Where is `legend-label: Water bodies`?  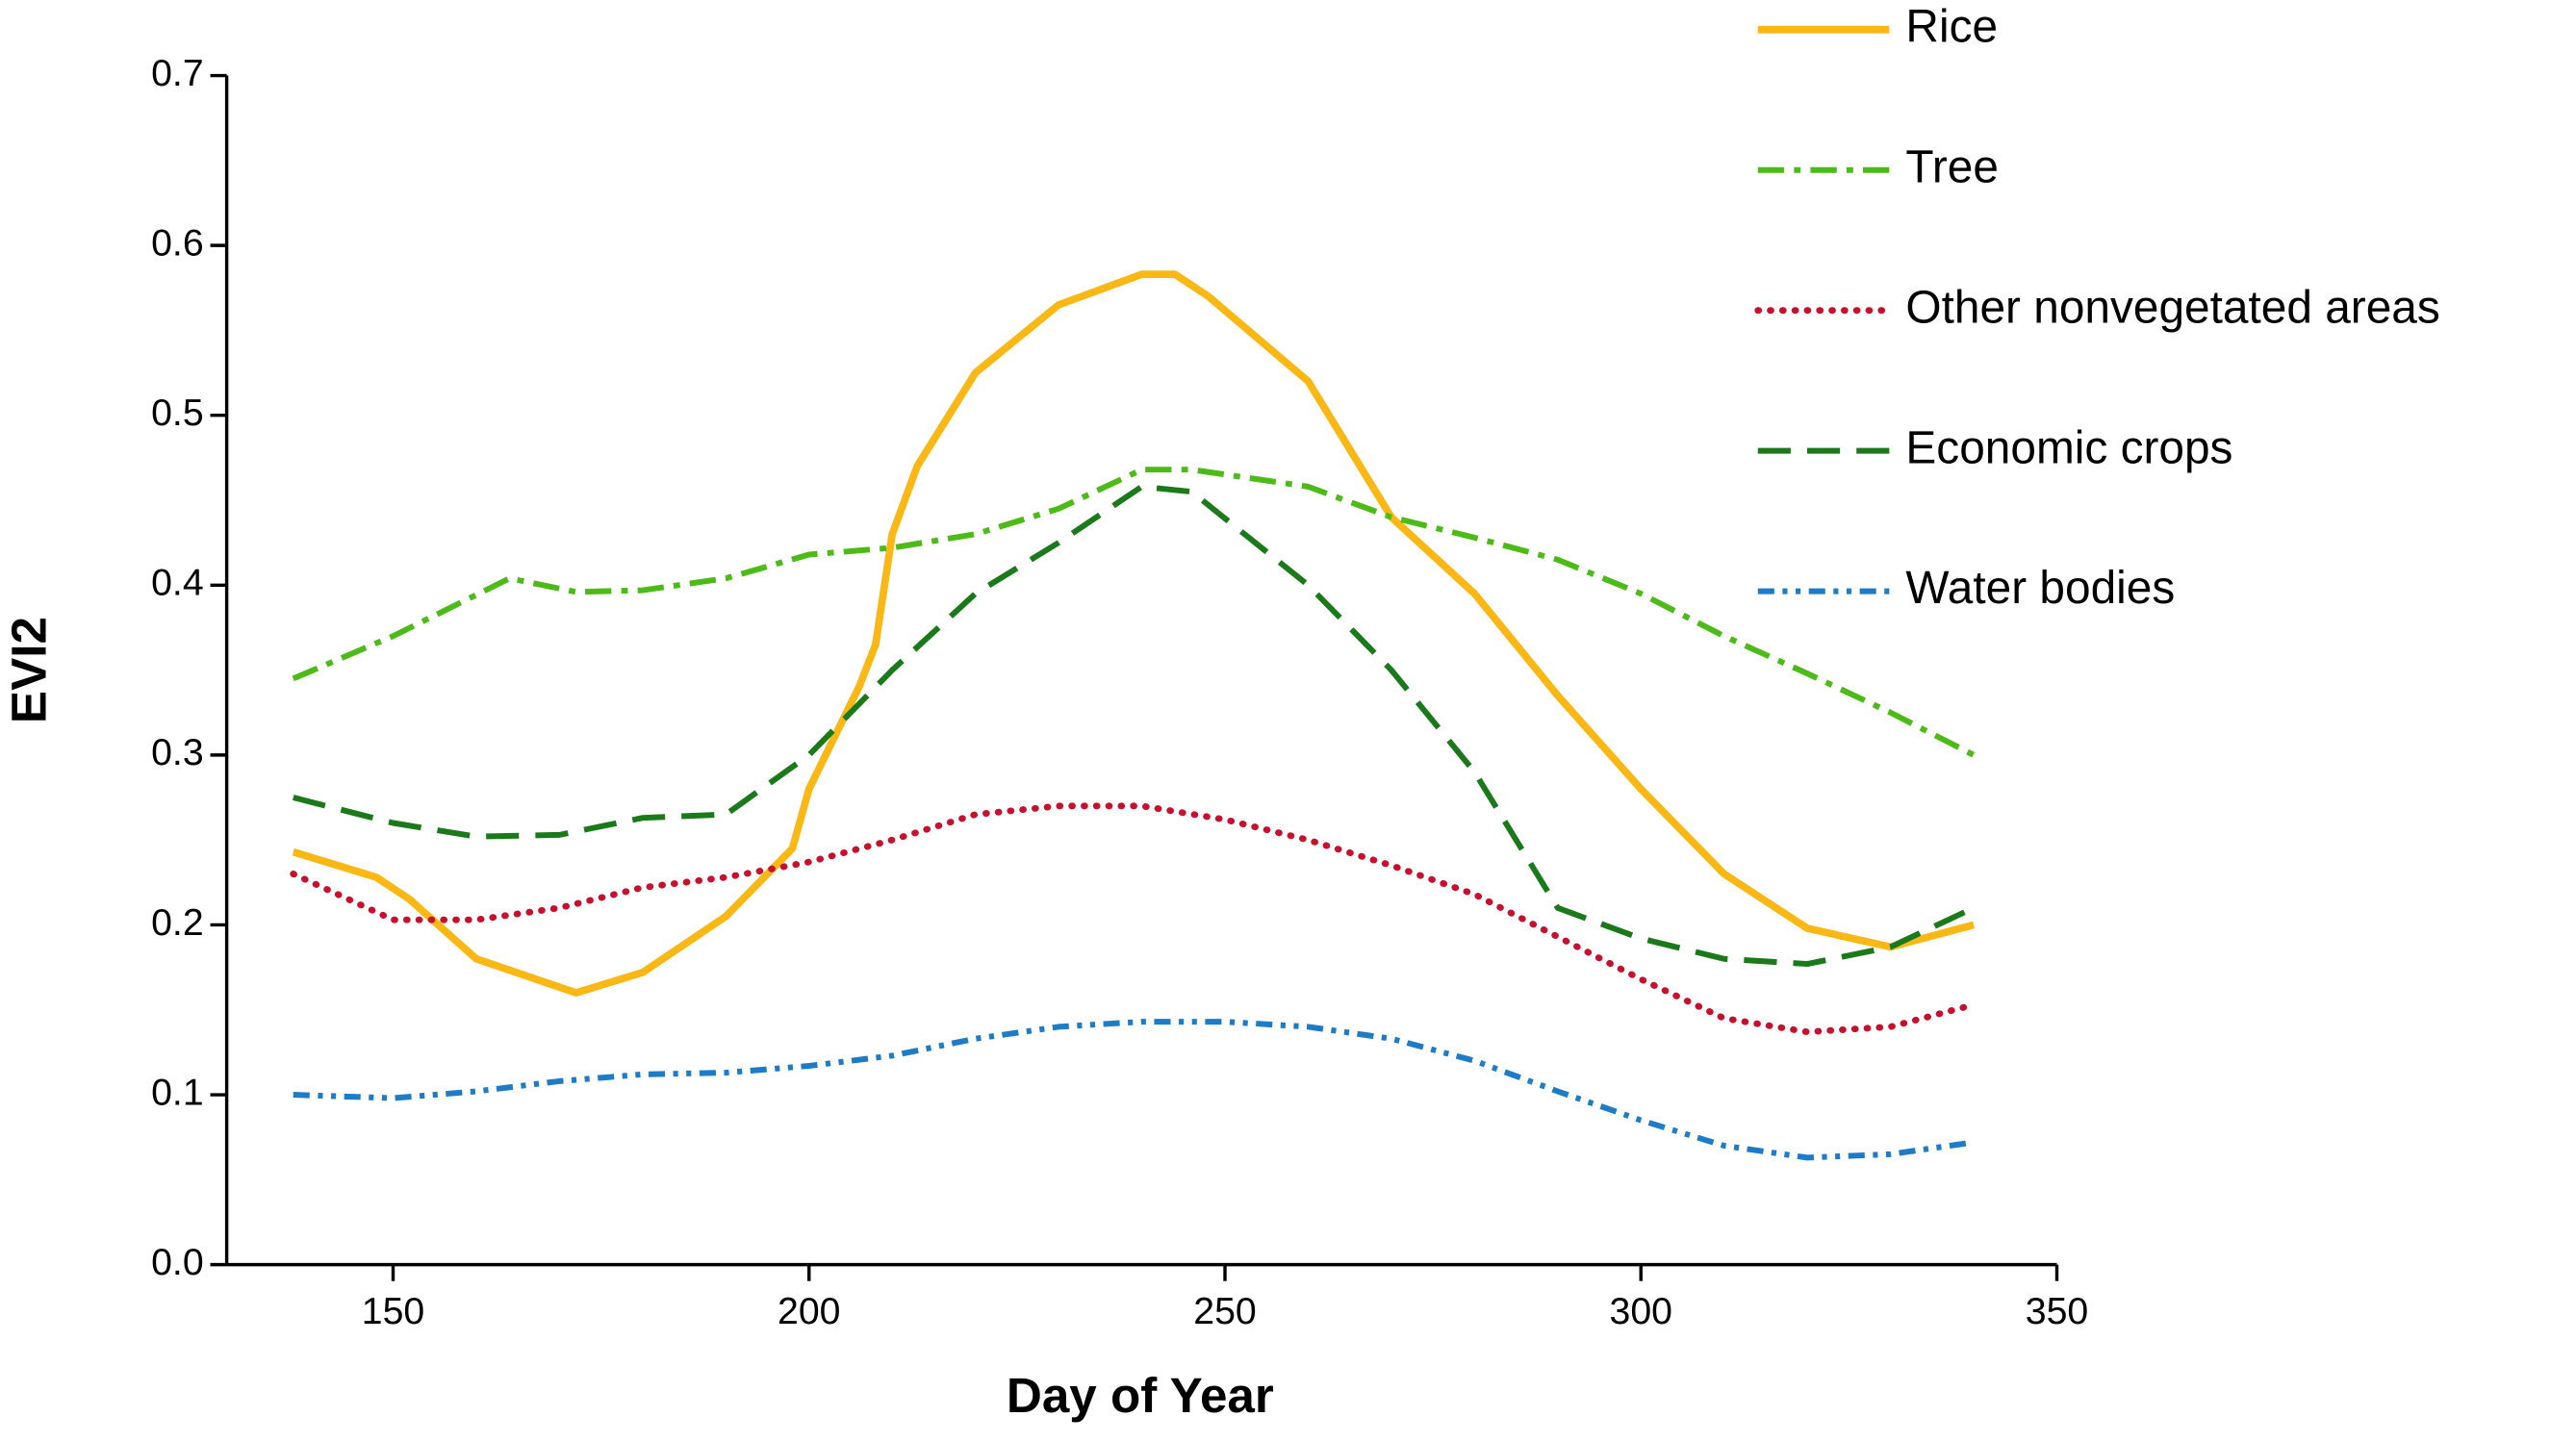
legend-label: Water bodies is located at coordinates (2040, 588).